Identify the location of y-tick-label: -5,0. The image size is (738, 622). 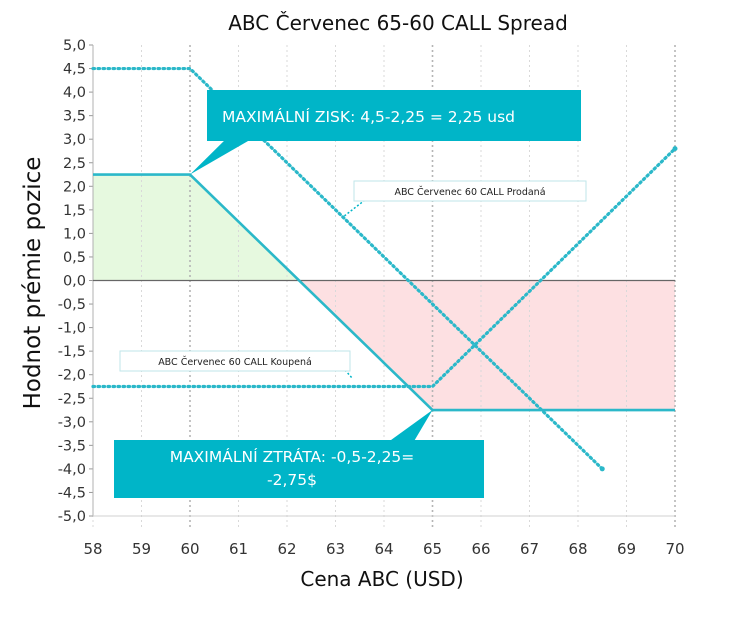
(72, 517).